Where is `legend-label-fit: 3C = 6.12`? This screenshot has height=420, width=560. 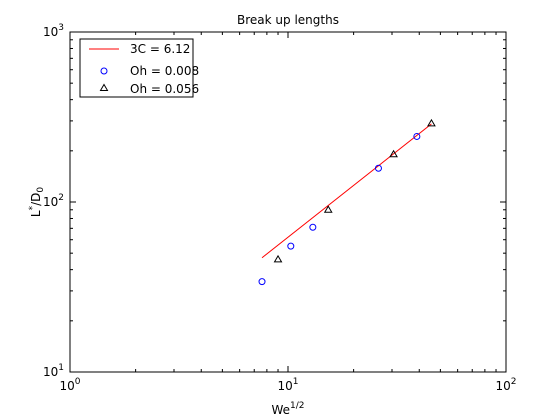
legend-label-fit: 3C = 6.12 is located at coordinates (160, 49).